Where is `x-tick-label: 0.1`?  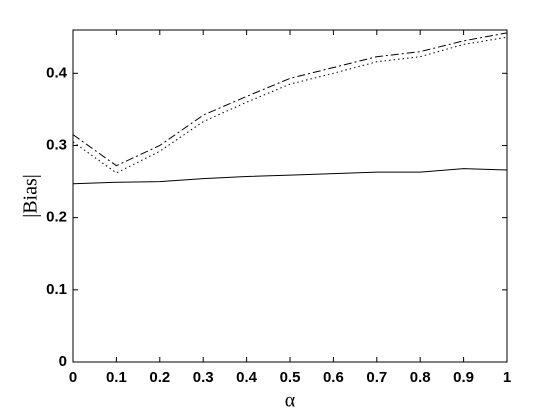
x-tick-label: 0.1 is located at coordinates (116, 377).